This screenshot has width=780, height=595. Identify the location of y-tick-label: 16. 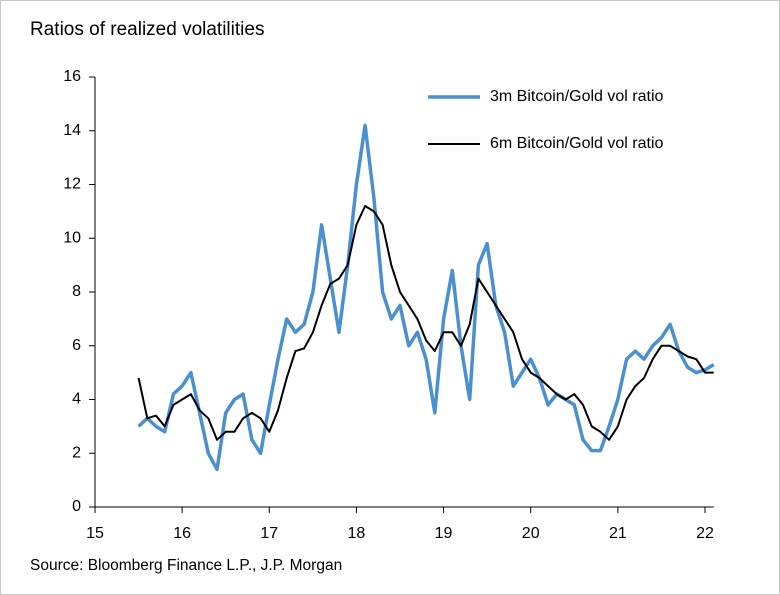
(72, 76).